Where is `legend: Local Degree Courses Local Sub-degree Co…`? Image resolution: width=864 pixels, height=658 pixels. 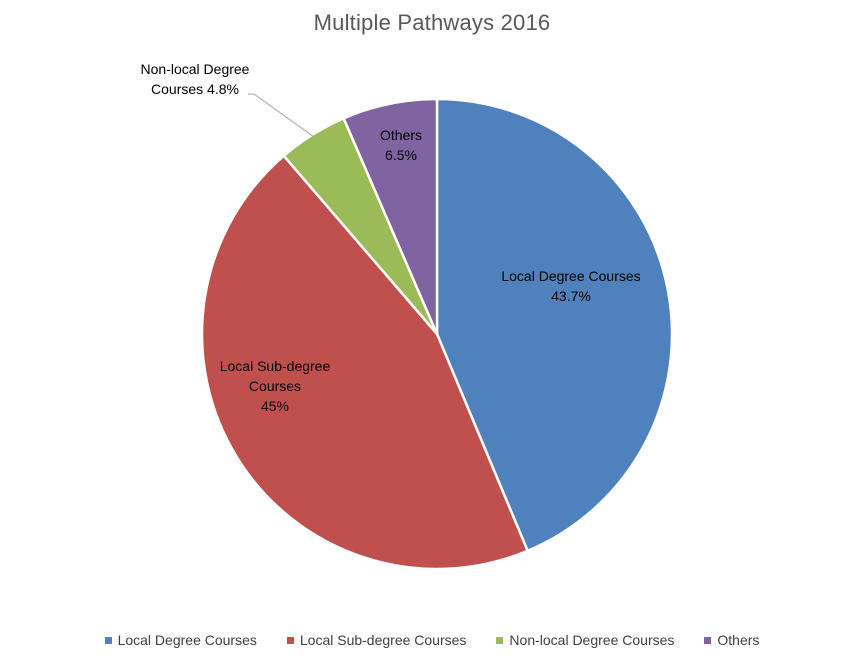
legend: Local Degree Courses Local Sub-degree Co… is located at coordinates (432, 640).